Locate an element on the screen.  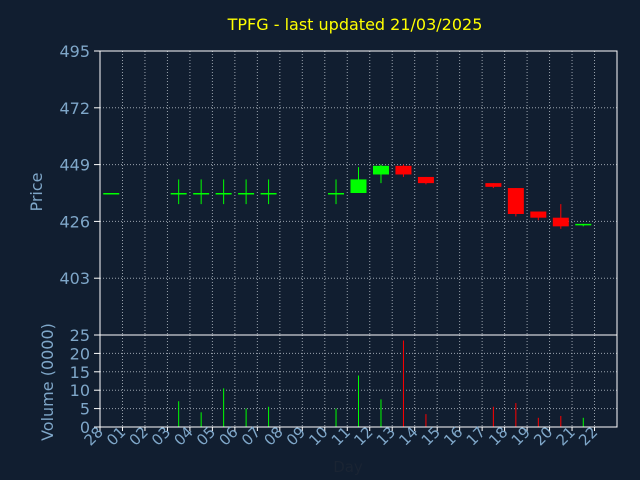
candles is located at coordinates (347, 196).